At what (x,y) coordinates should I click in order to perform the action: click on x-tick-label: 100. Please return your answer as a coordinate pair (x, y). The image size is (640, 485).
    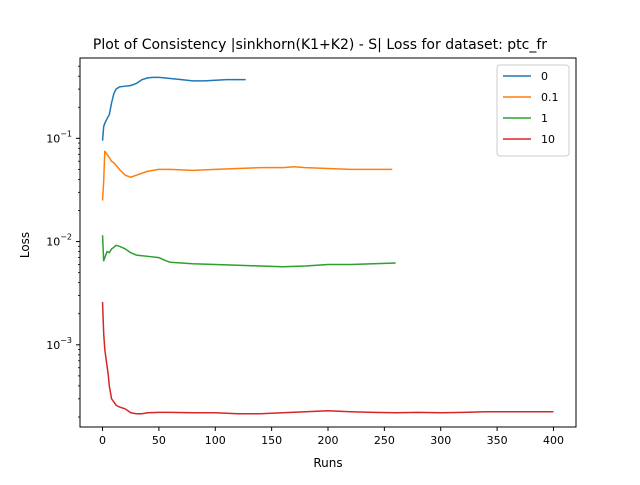
    Looking at the image, I should click on (215, 440).